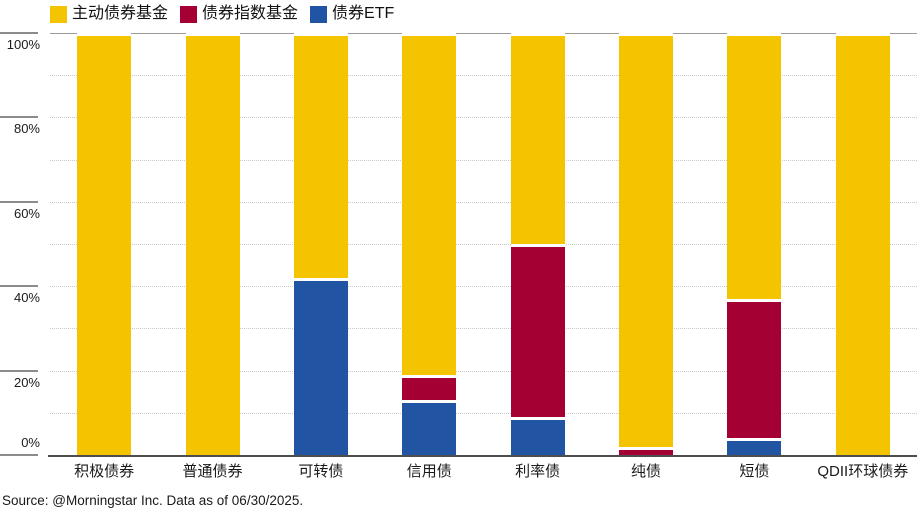 This screenshot has width=917, height=516. Describe the element at coordinates (537, 138) in the screenshot. I see `bar-segment-利率债-主动债券基金` at that location.